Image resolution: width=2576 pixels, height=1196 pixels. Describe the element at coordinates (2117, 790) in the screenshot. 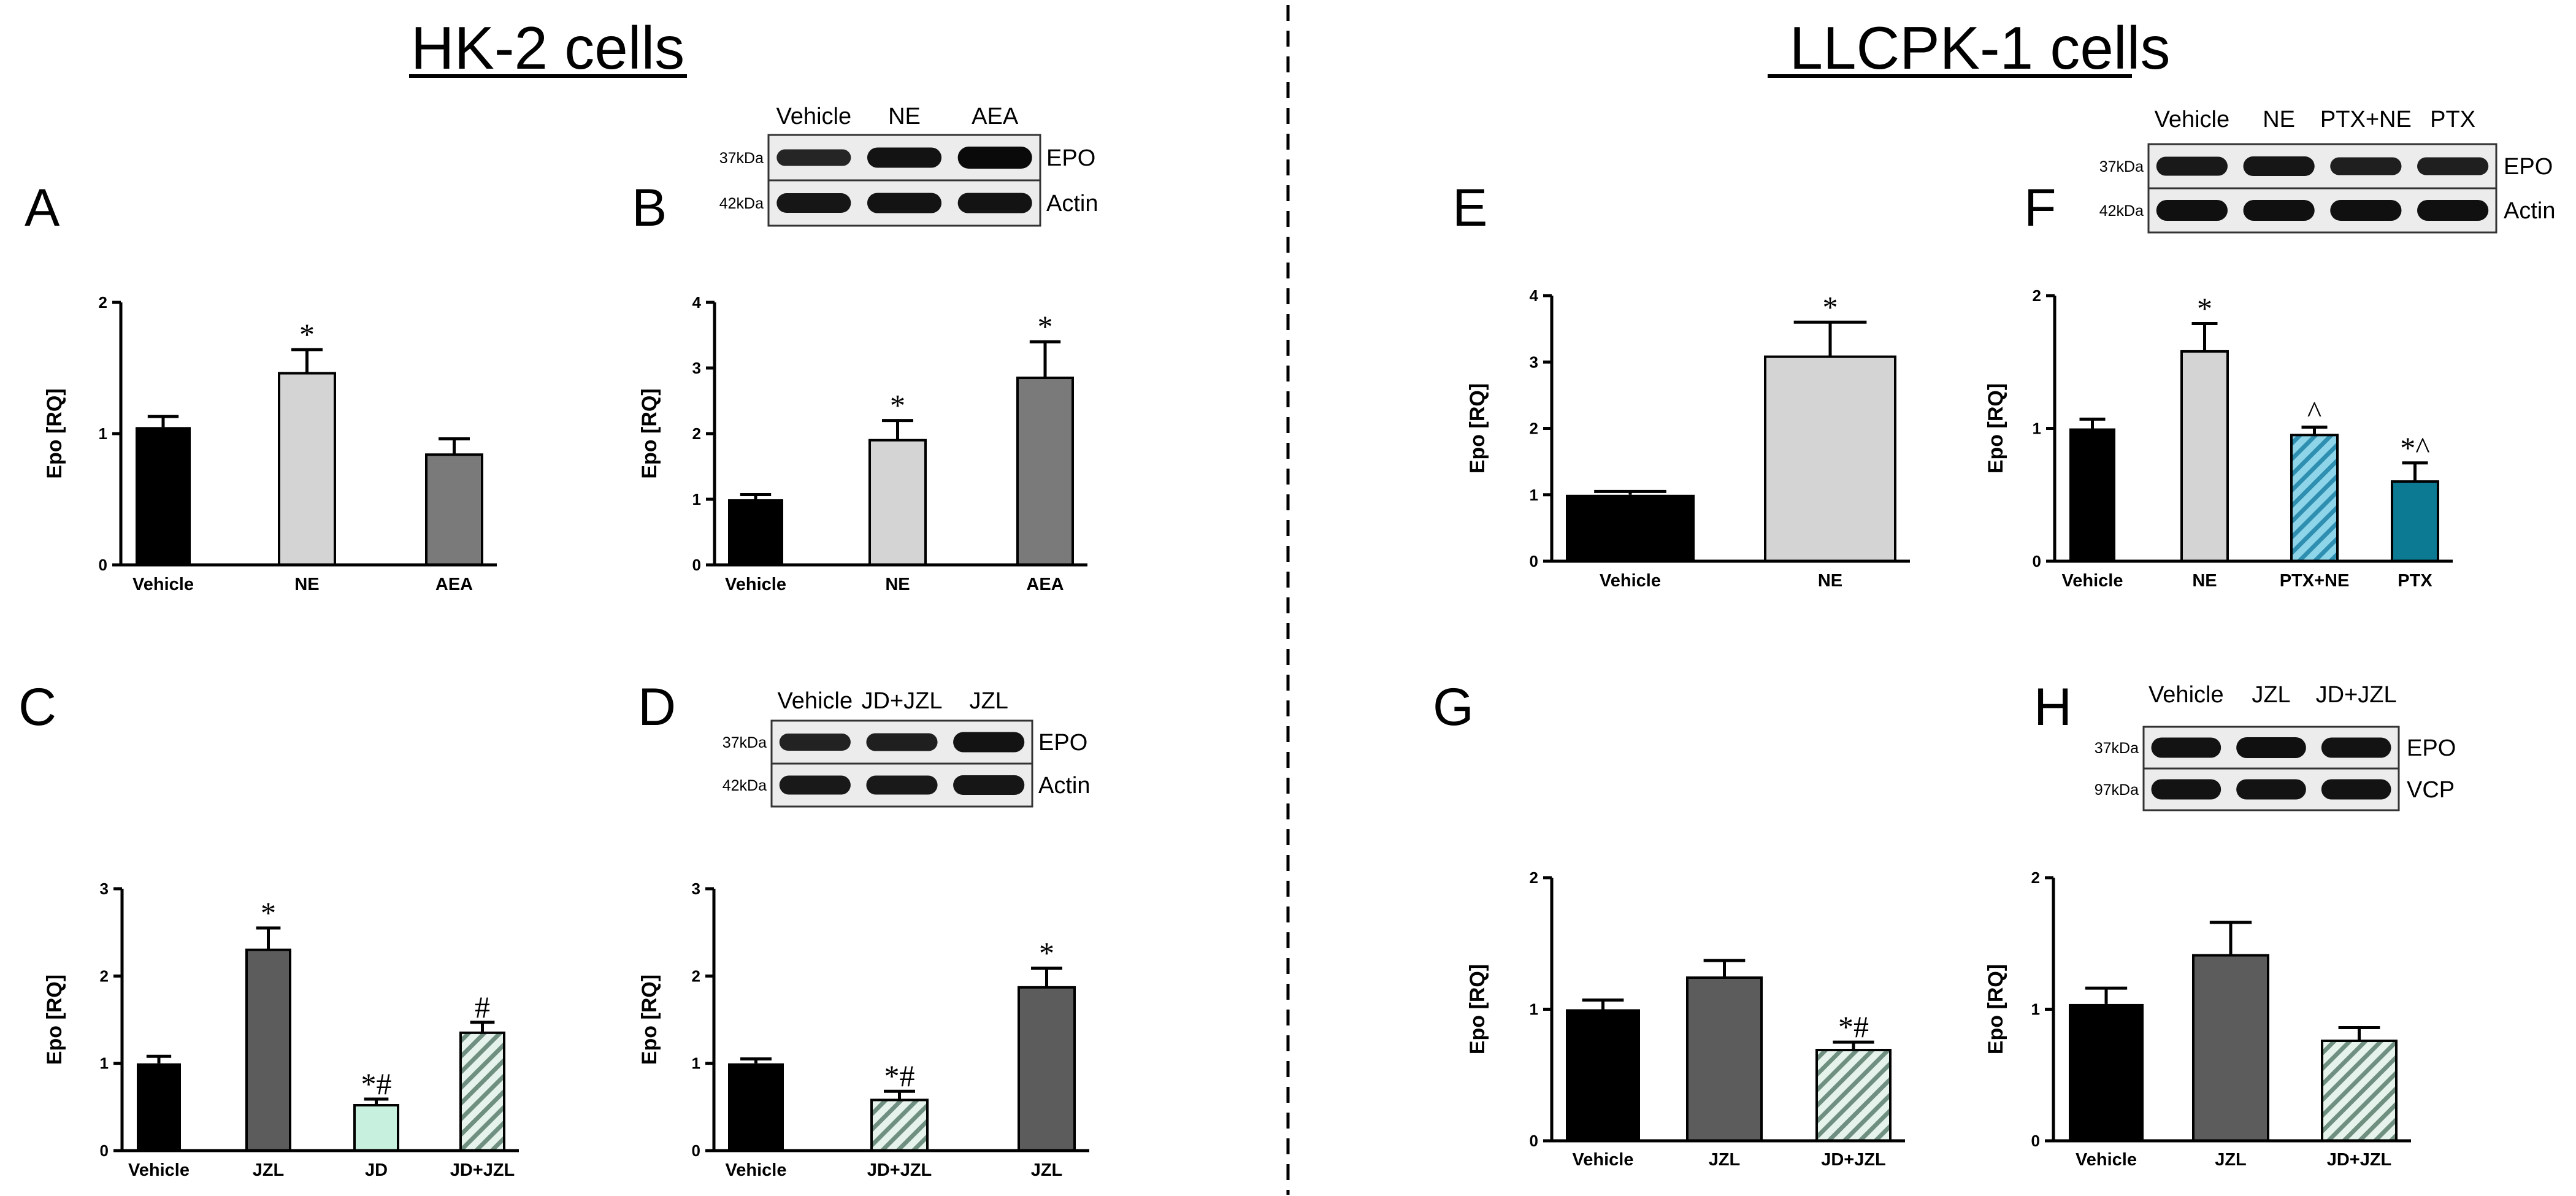

I see `blot-mw-label: 97kDa` at that location.